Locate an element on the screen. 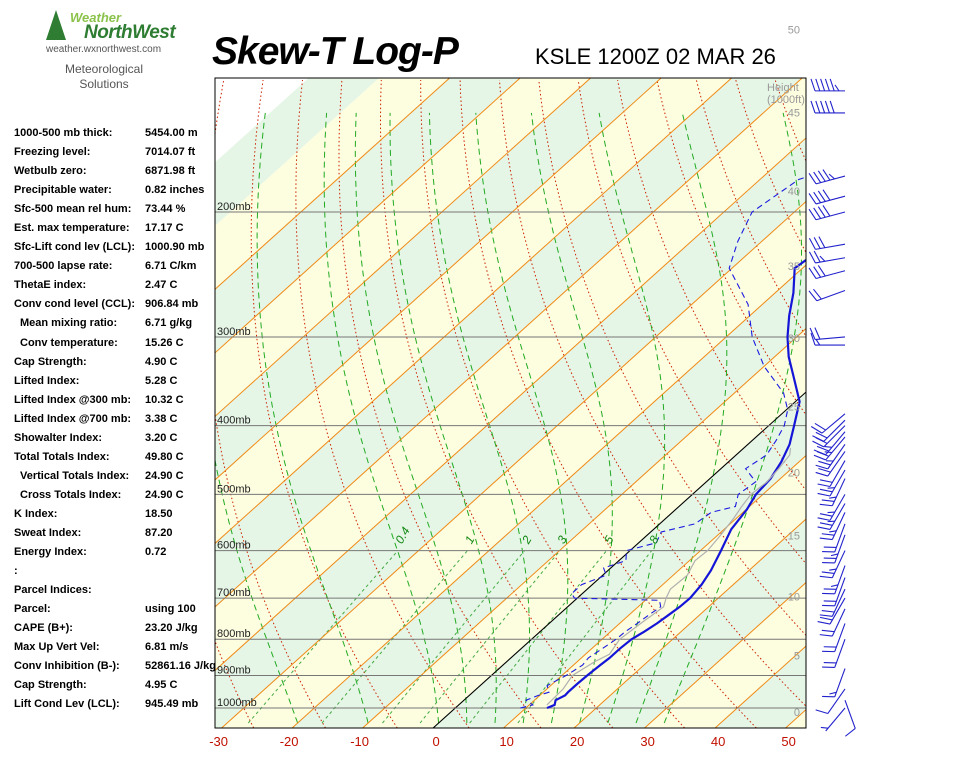 The width and height of the screenshot is (960, 768). tree-icon is located at coordinates (56, 25).